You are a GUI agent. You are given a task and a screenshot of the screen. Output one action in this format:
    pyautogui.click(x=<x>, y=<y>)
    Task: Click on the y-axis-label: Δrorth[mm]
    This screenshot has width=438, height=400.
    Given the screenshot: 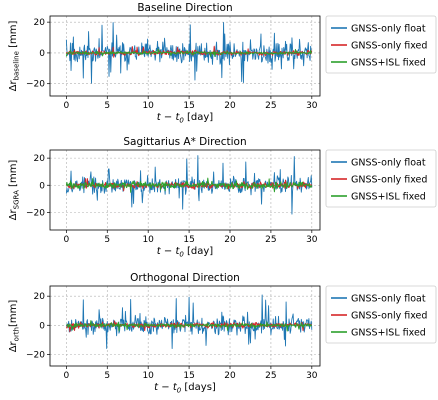 What is the action you would take?
    pyautogui.click(x=14, y=326)
    